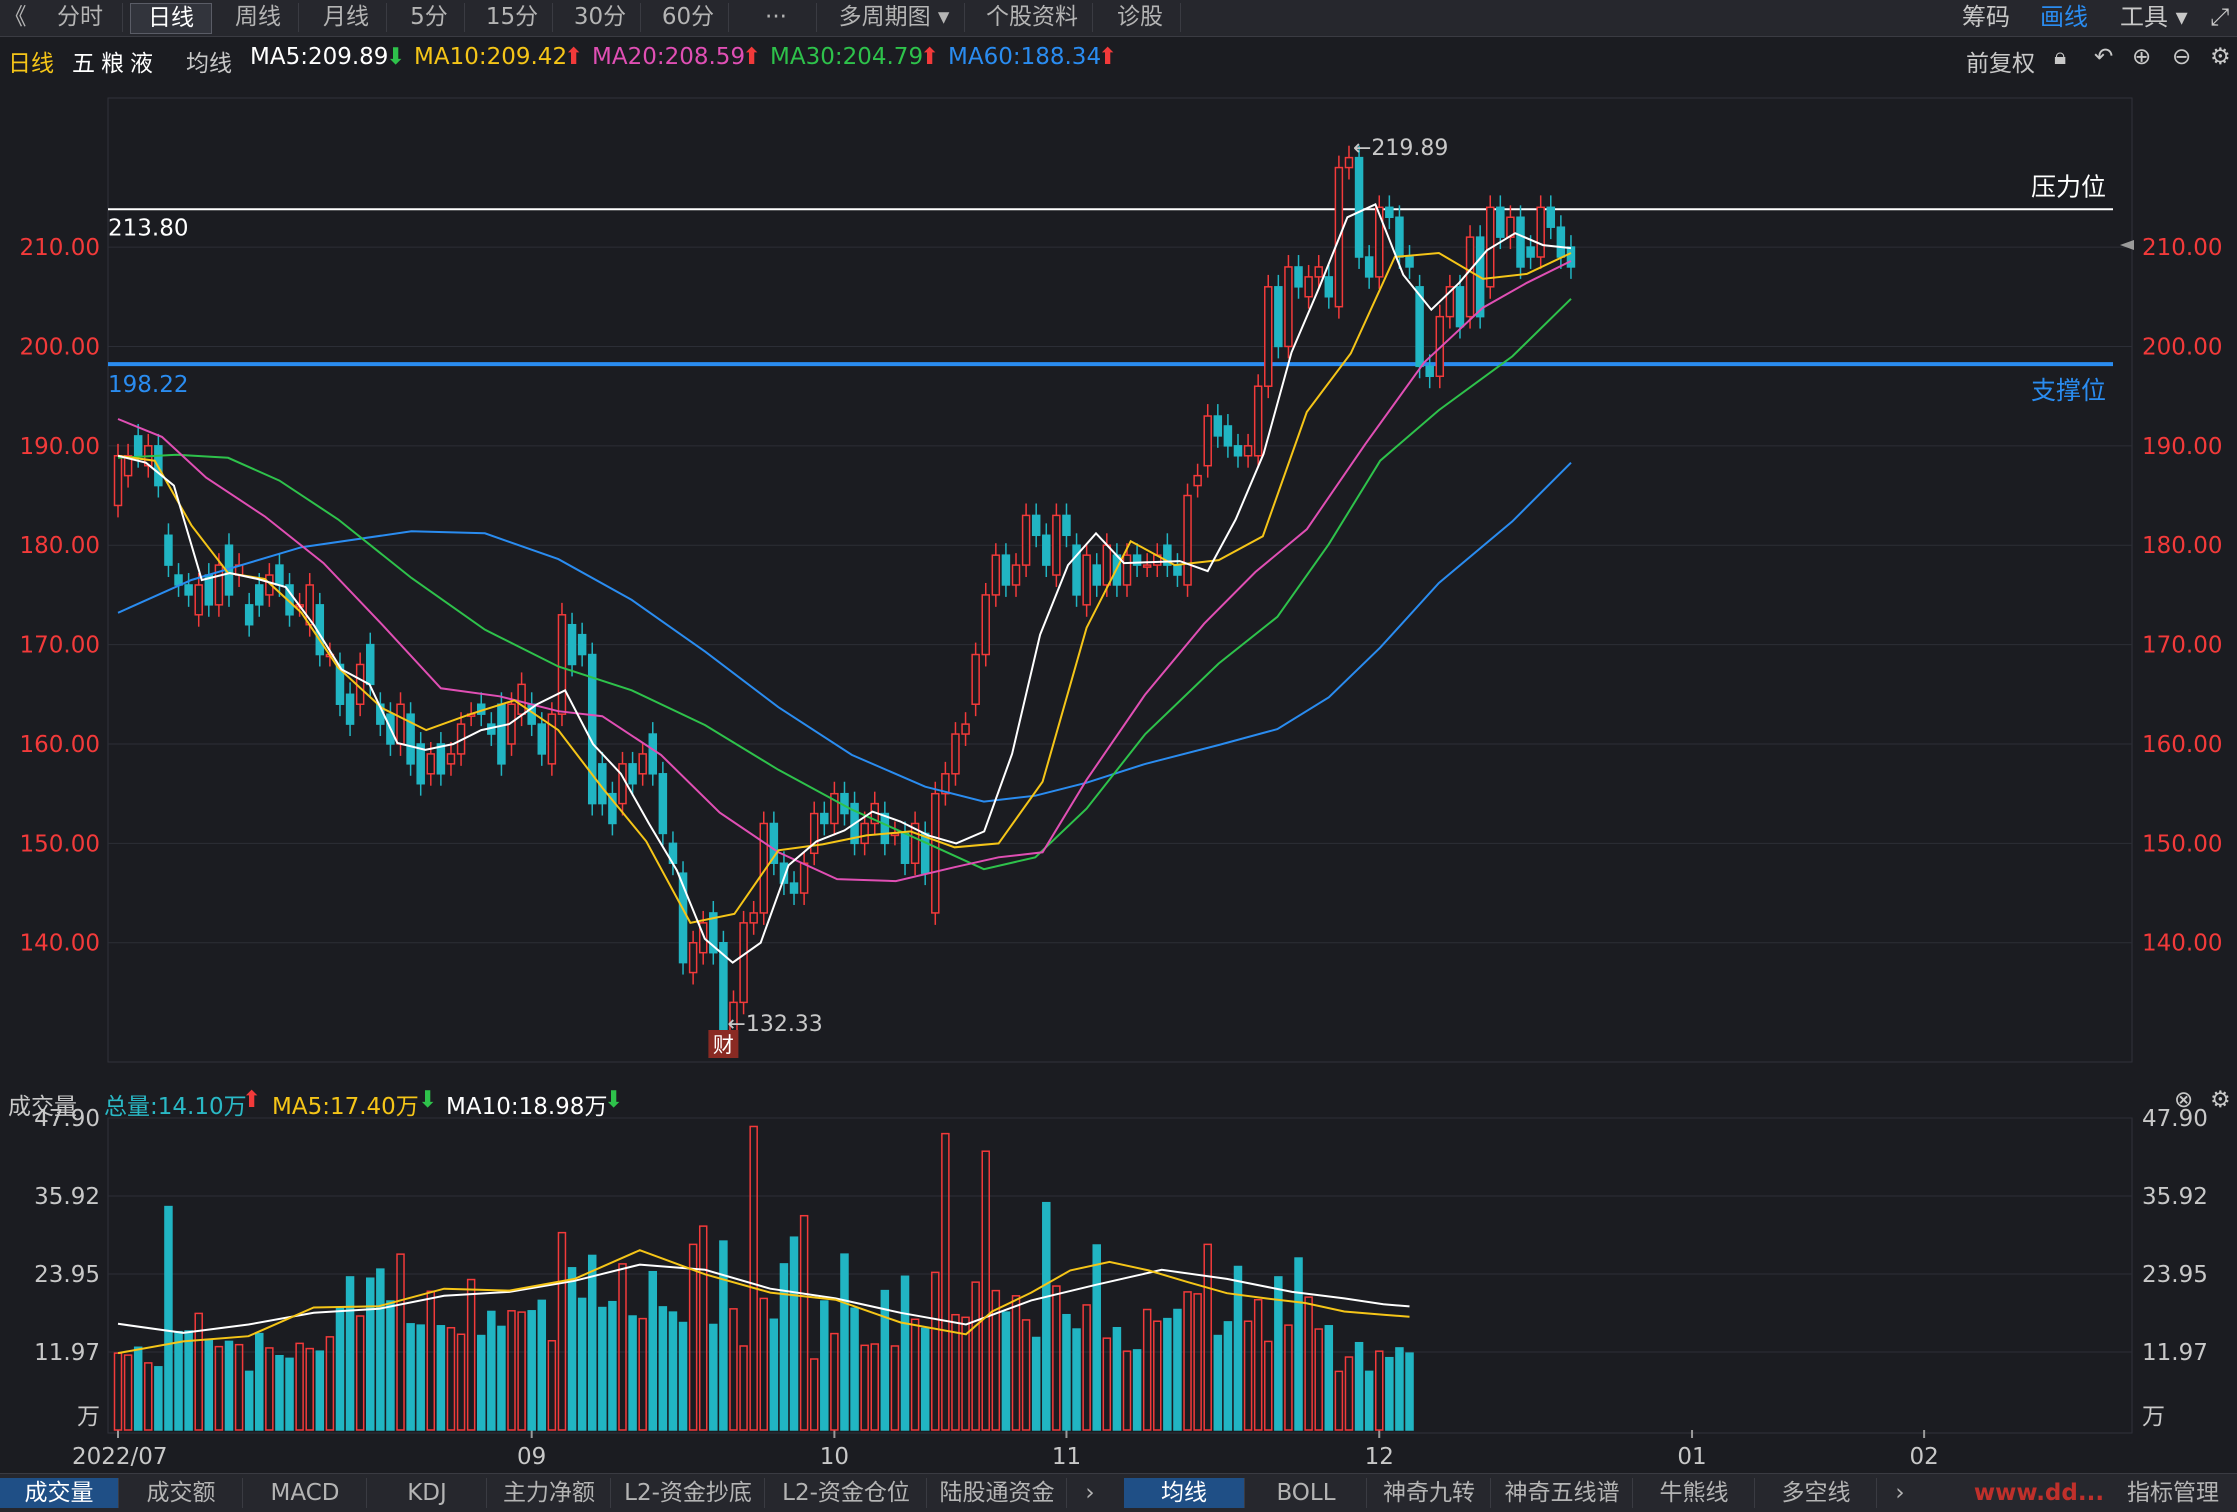 This screenshot has width=2237, height=1512. Describe the element at coordinates (1306, 1493) in the screenshot. I see `tab-boll: BOLL` at that location.